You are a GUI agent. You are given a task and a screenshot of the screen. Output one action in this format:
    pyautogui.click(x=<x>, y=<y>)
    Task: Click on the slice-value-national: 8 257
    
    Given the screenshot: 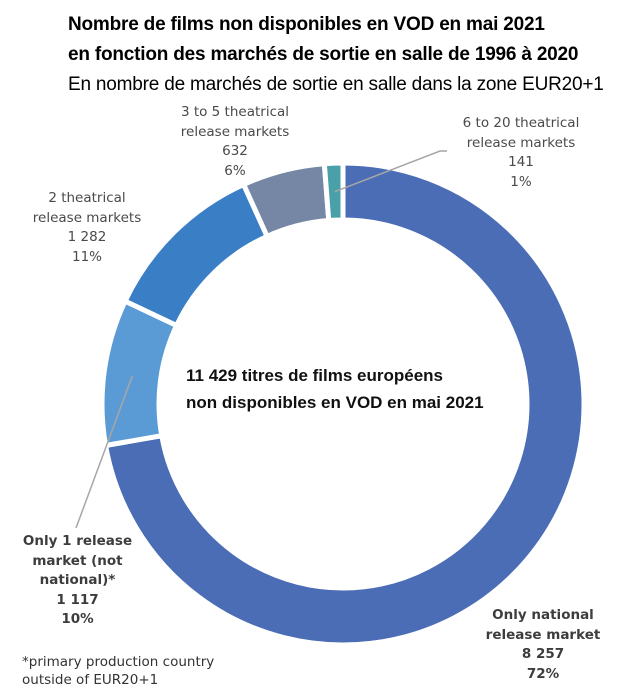 What is the action you would take?
    pyautogui.click(x=543, y=654)
    